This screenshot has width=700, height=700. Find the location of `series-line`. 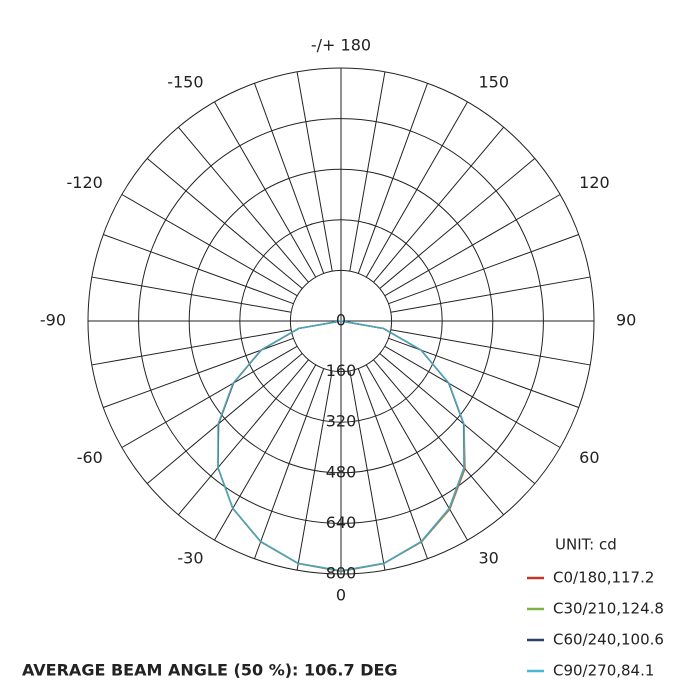

series-line is located at coordinates (341, 446).